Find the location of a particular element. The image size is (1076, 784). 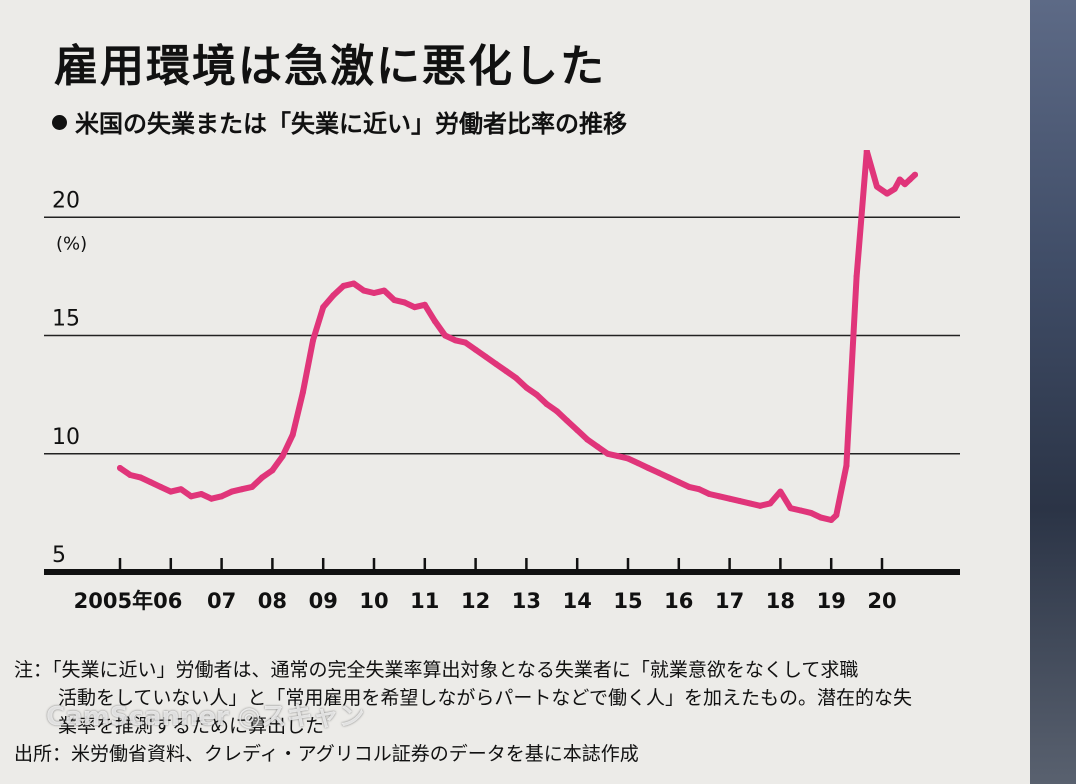

x-tick-label: 18 is located at coordinates (780, 601).